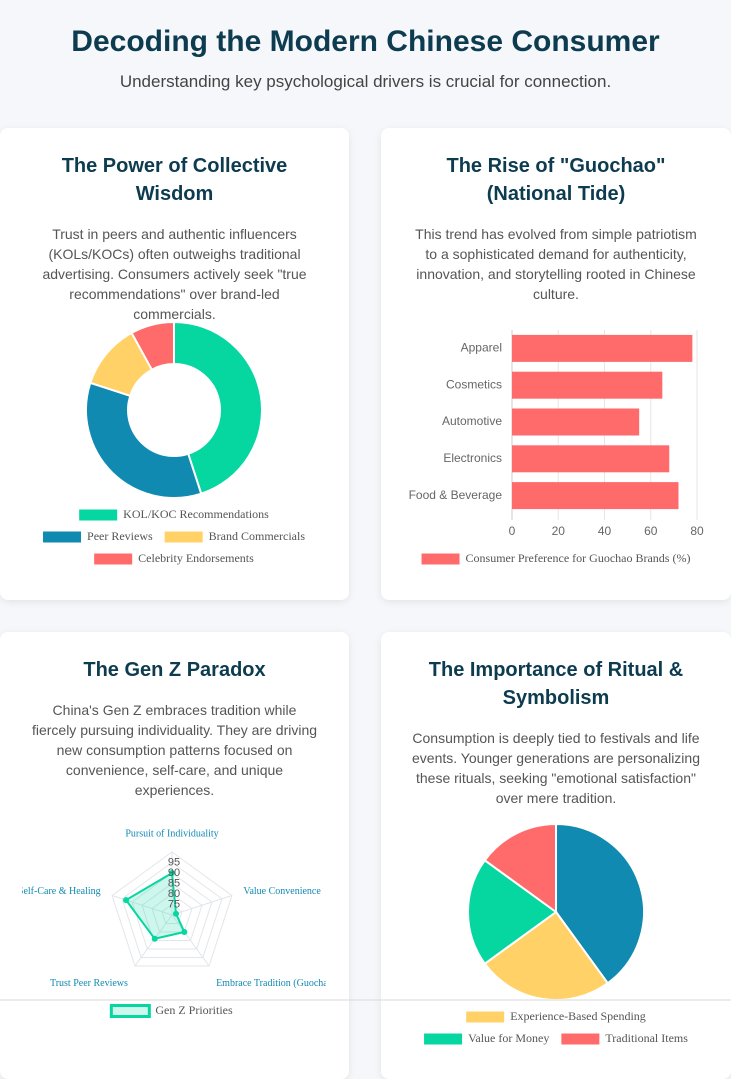 This screenshot has height=1079, width=731. What do you see at coordinates (365, 41) in the screenshot?
I see `page-title: Decoding the Modern Chinese Consumer` at bounding box center [365, 41].